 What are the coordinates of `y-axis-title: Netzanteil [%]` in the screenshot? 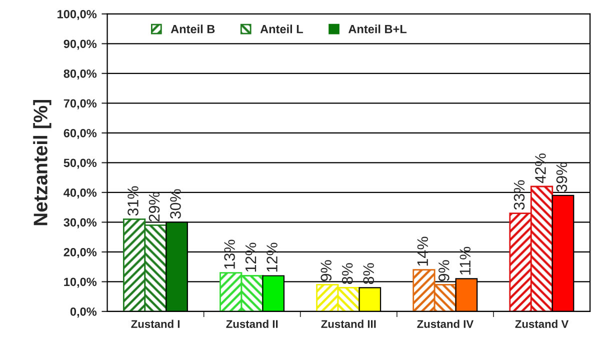 It's located at (42, 163).